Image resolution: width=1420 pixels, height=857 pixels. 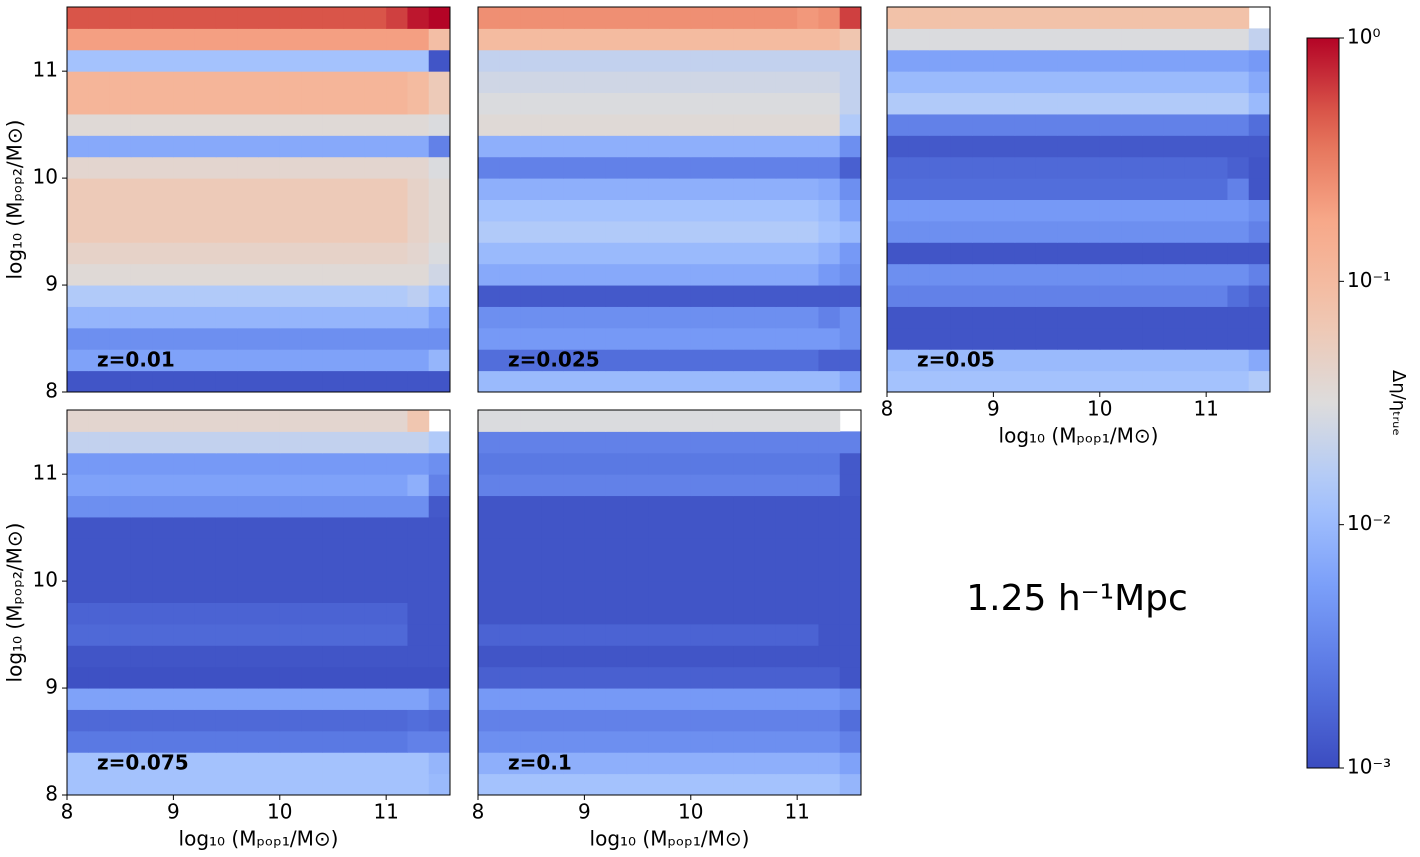 I want to click on y-tick-label: 8, so click(x=51, y=794).